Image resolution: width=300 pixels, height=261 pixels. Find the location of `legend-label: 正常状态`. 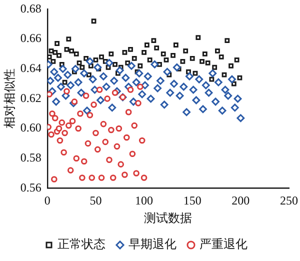

legend-label: 正常状态 is located at coordinates (82, 244).